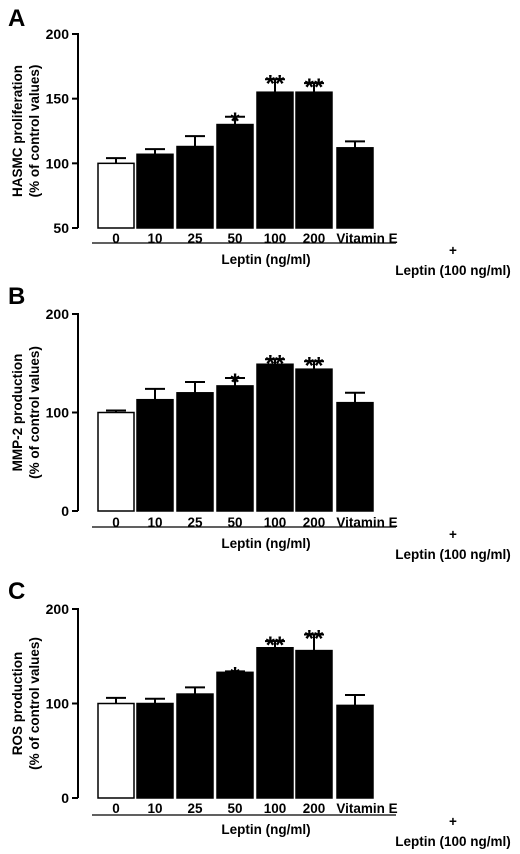 This screenshot has height=854, width=520. I want to click on y-axis-label: ROS production (% of control values), so click(26, 703).